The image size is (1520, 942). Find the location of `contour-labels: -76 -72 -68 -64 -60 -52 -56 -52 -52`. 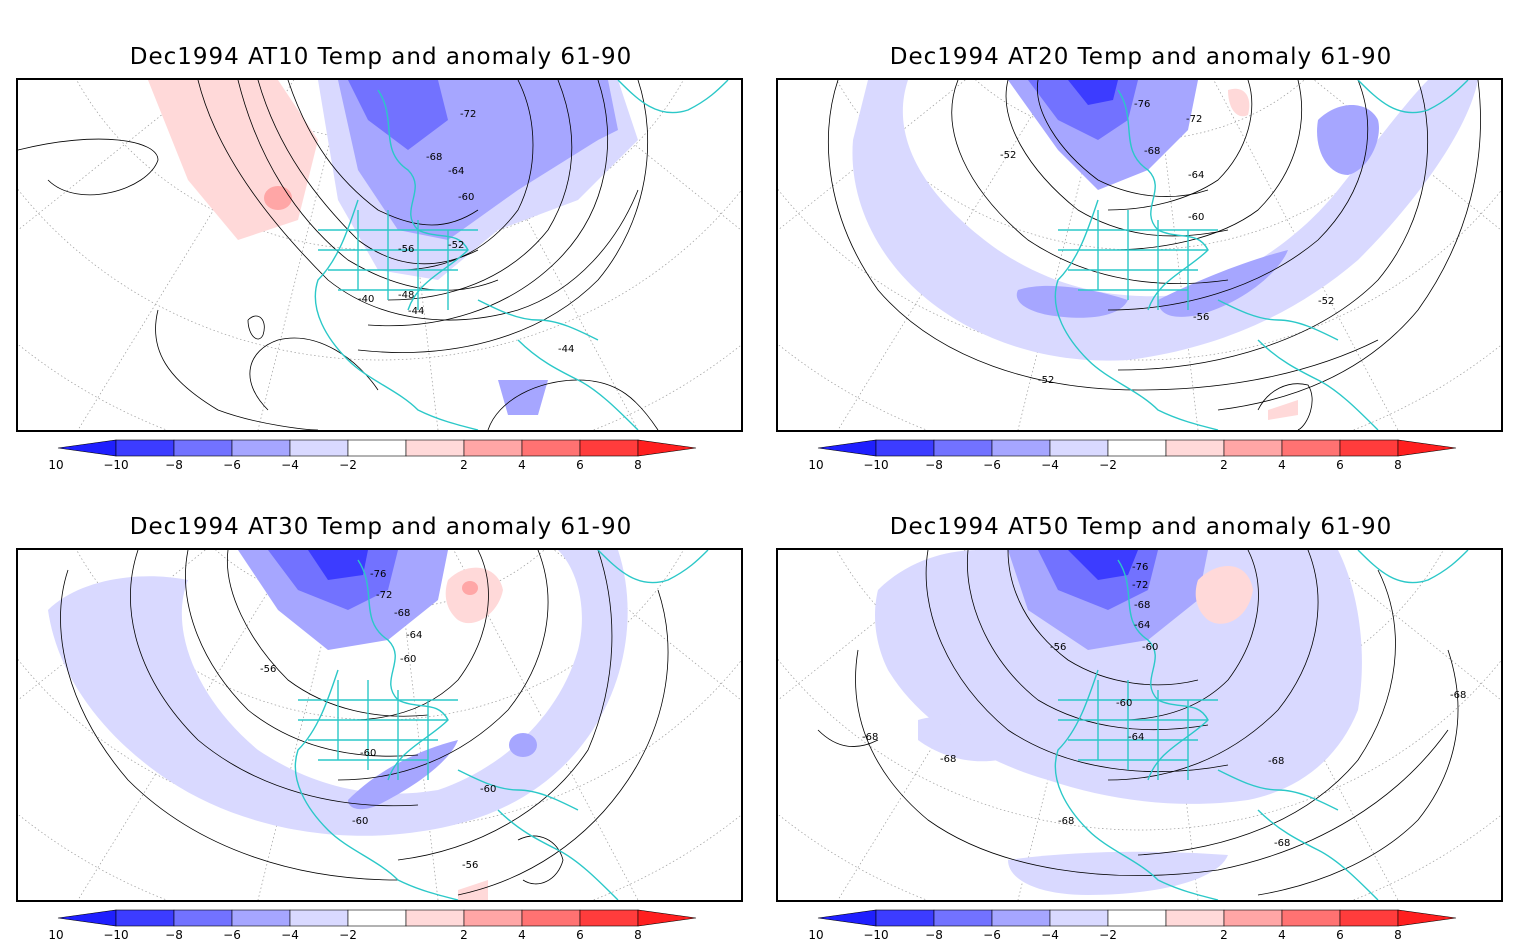

contour-labels: -76 -72 -68 -64 -60 -52 -56 -52 -52 is located at coordinates (1167, 242).